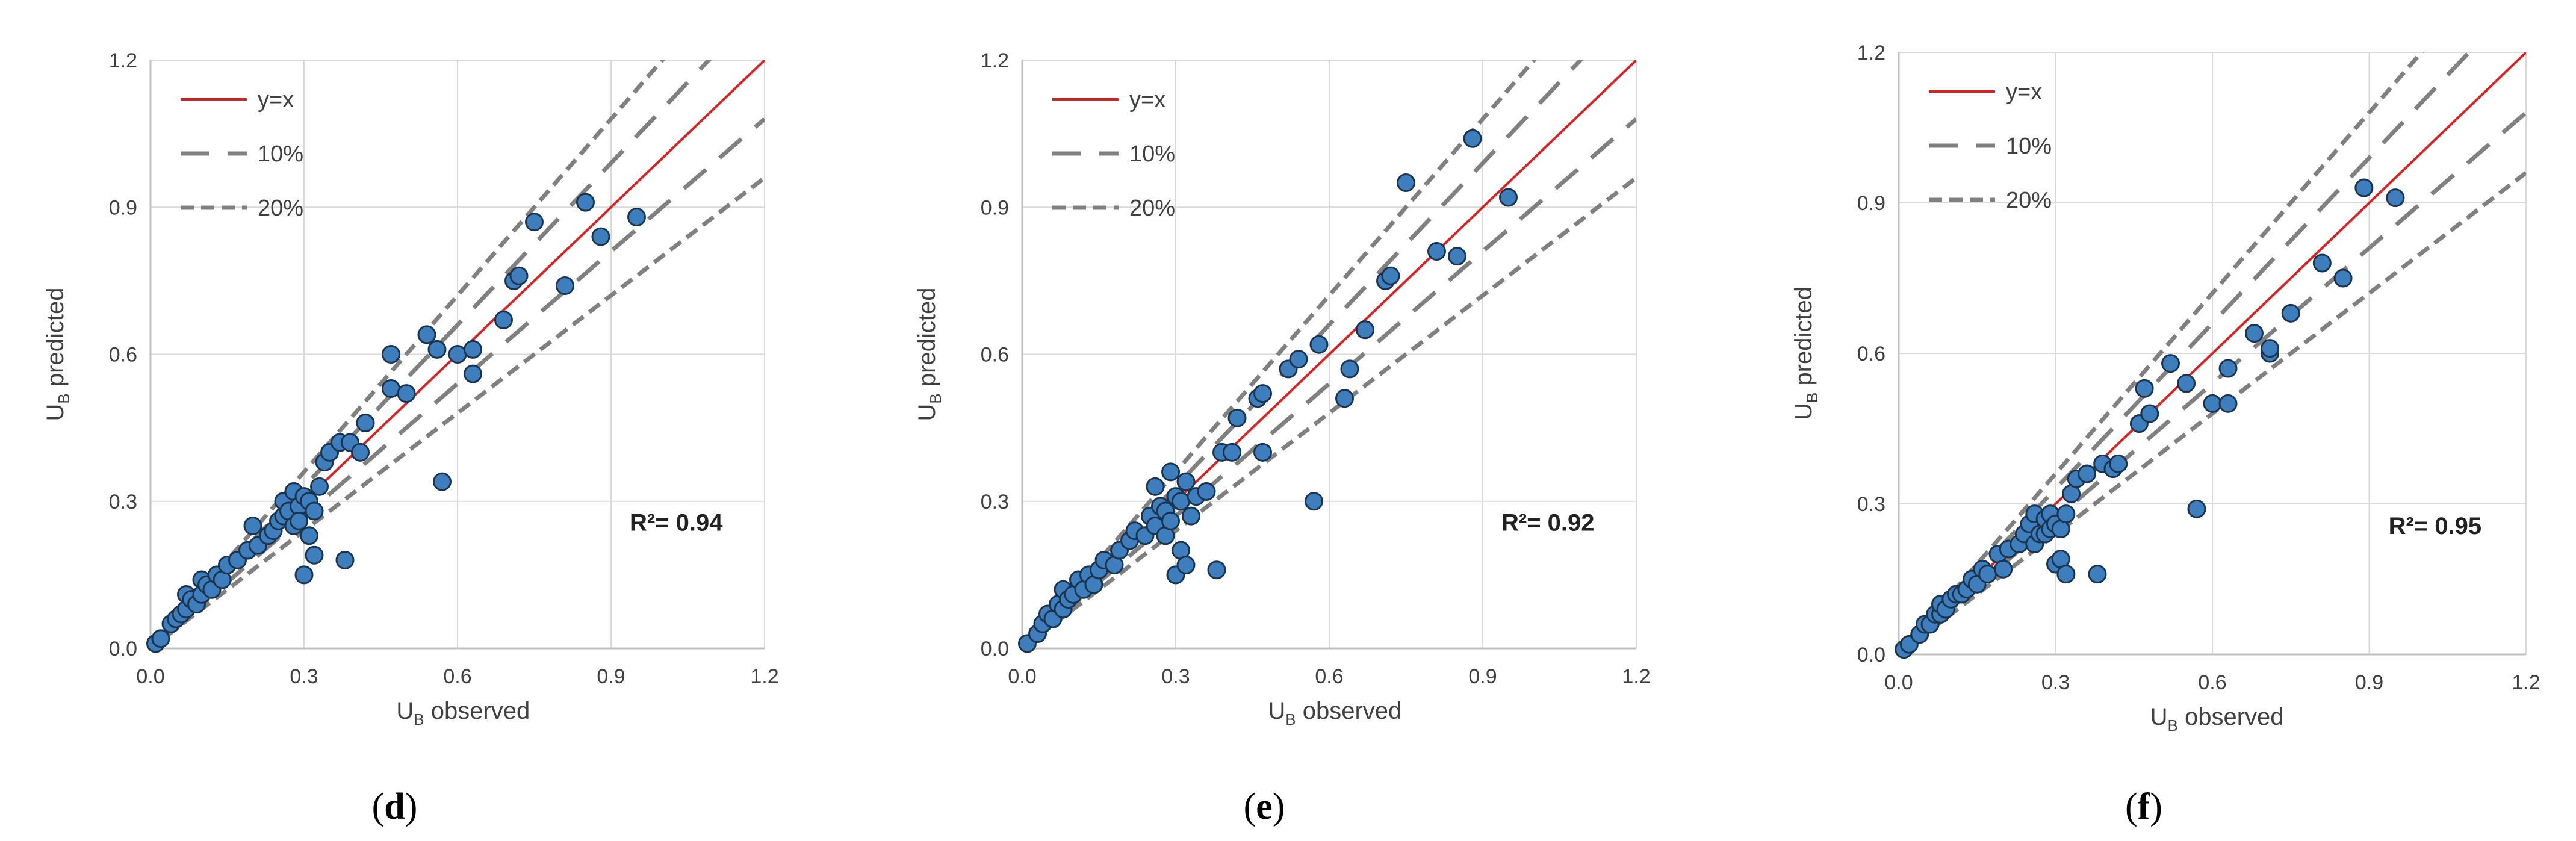  What do you see at coordinates (2143, 806) in the screenshot?
I see `panel-label: (f)` at bounding box center [2143, 806].